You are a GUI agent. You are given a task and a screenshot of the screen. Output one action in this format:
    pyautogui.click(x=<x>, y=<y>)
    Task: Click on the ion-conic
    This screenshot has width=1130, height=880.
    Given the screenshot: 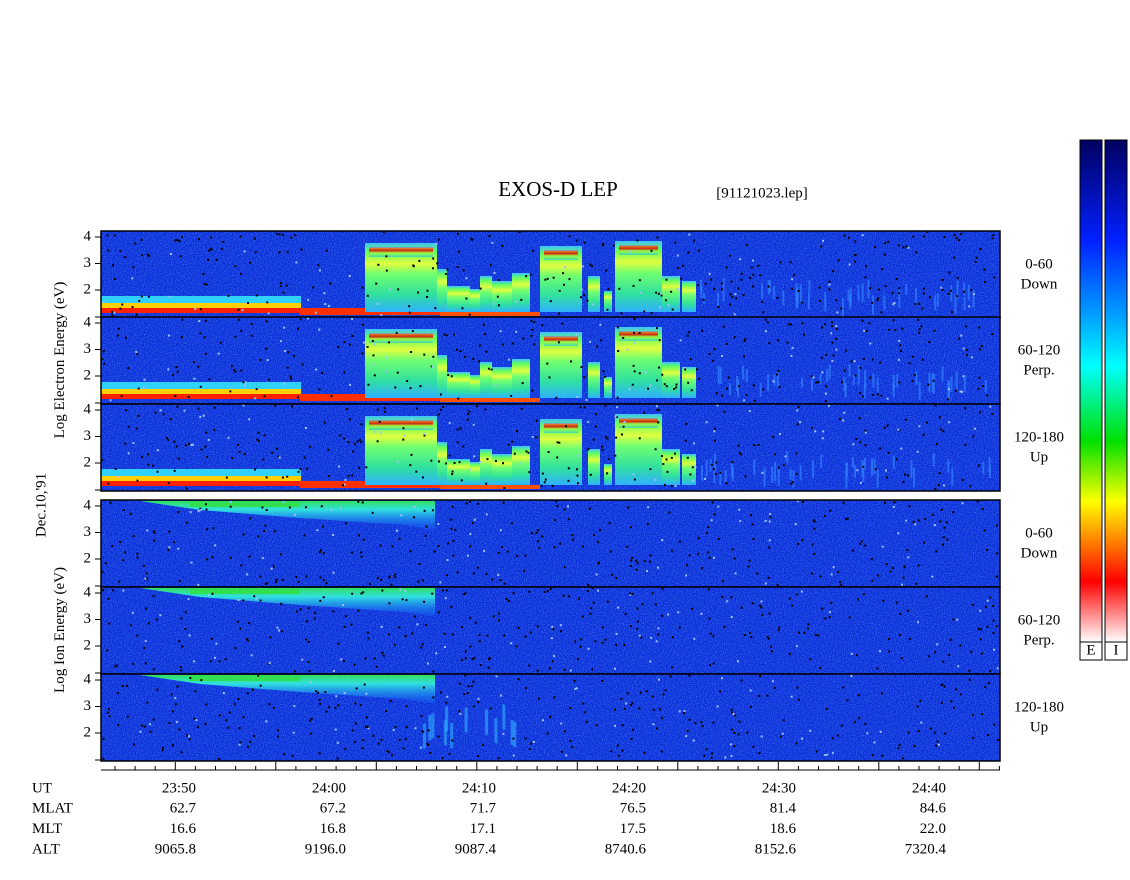 What is the action you would take?
    pyautogui.click(x=287, y=602)
    